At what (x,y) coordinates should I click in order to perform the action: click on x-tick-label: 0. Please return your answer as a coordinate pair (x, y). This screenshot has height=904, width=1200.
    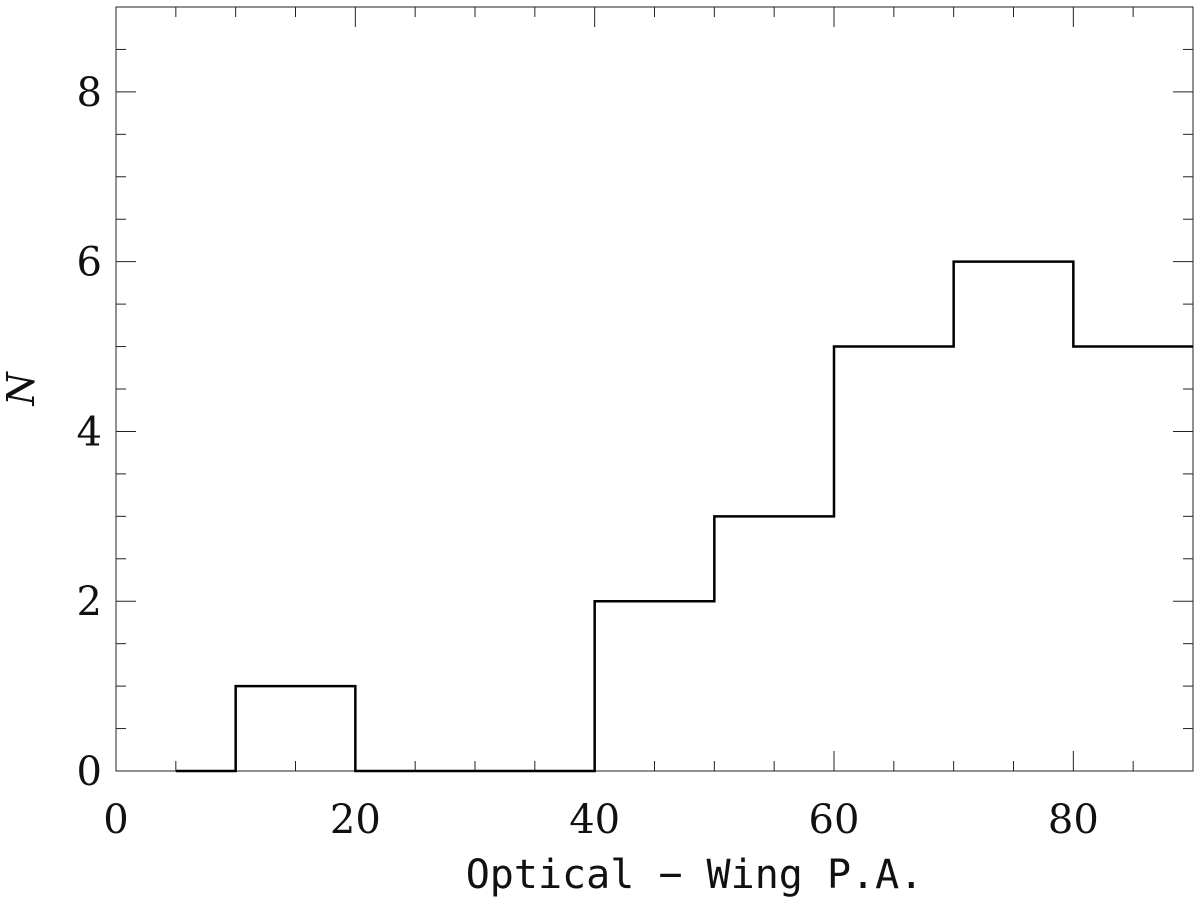
    Looking at the image, I should click on (115, 820).